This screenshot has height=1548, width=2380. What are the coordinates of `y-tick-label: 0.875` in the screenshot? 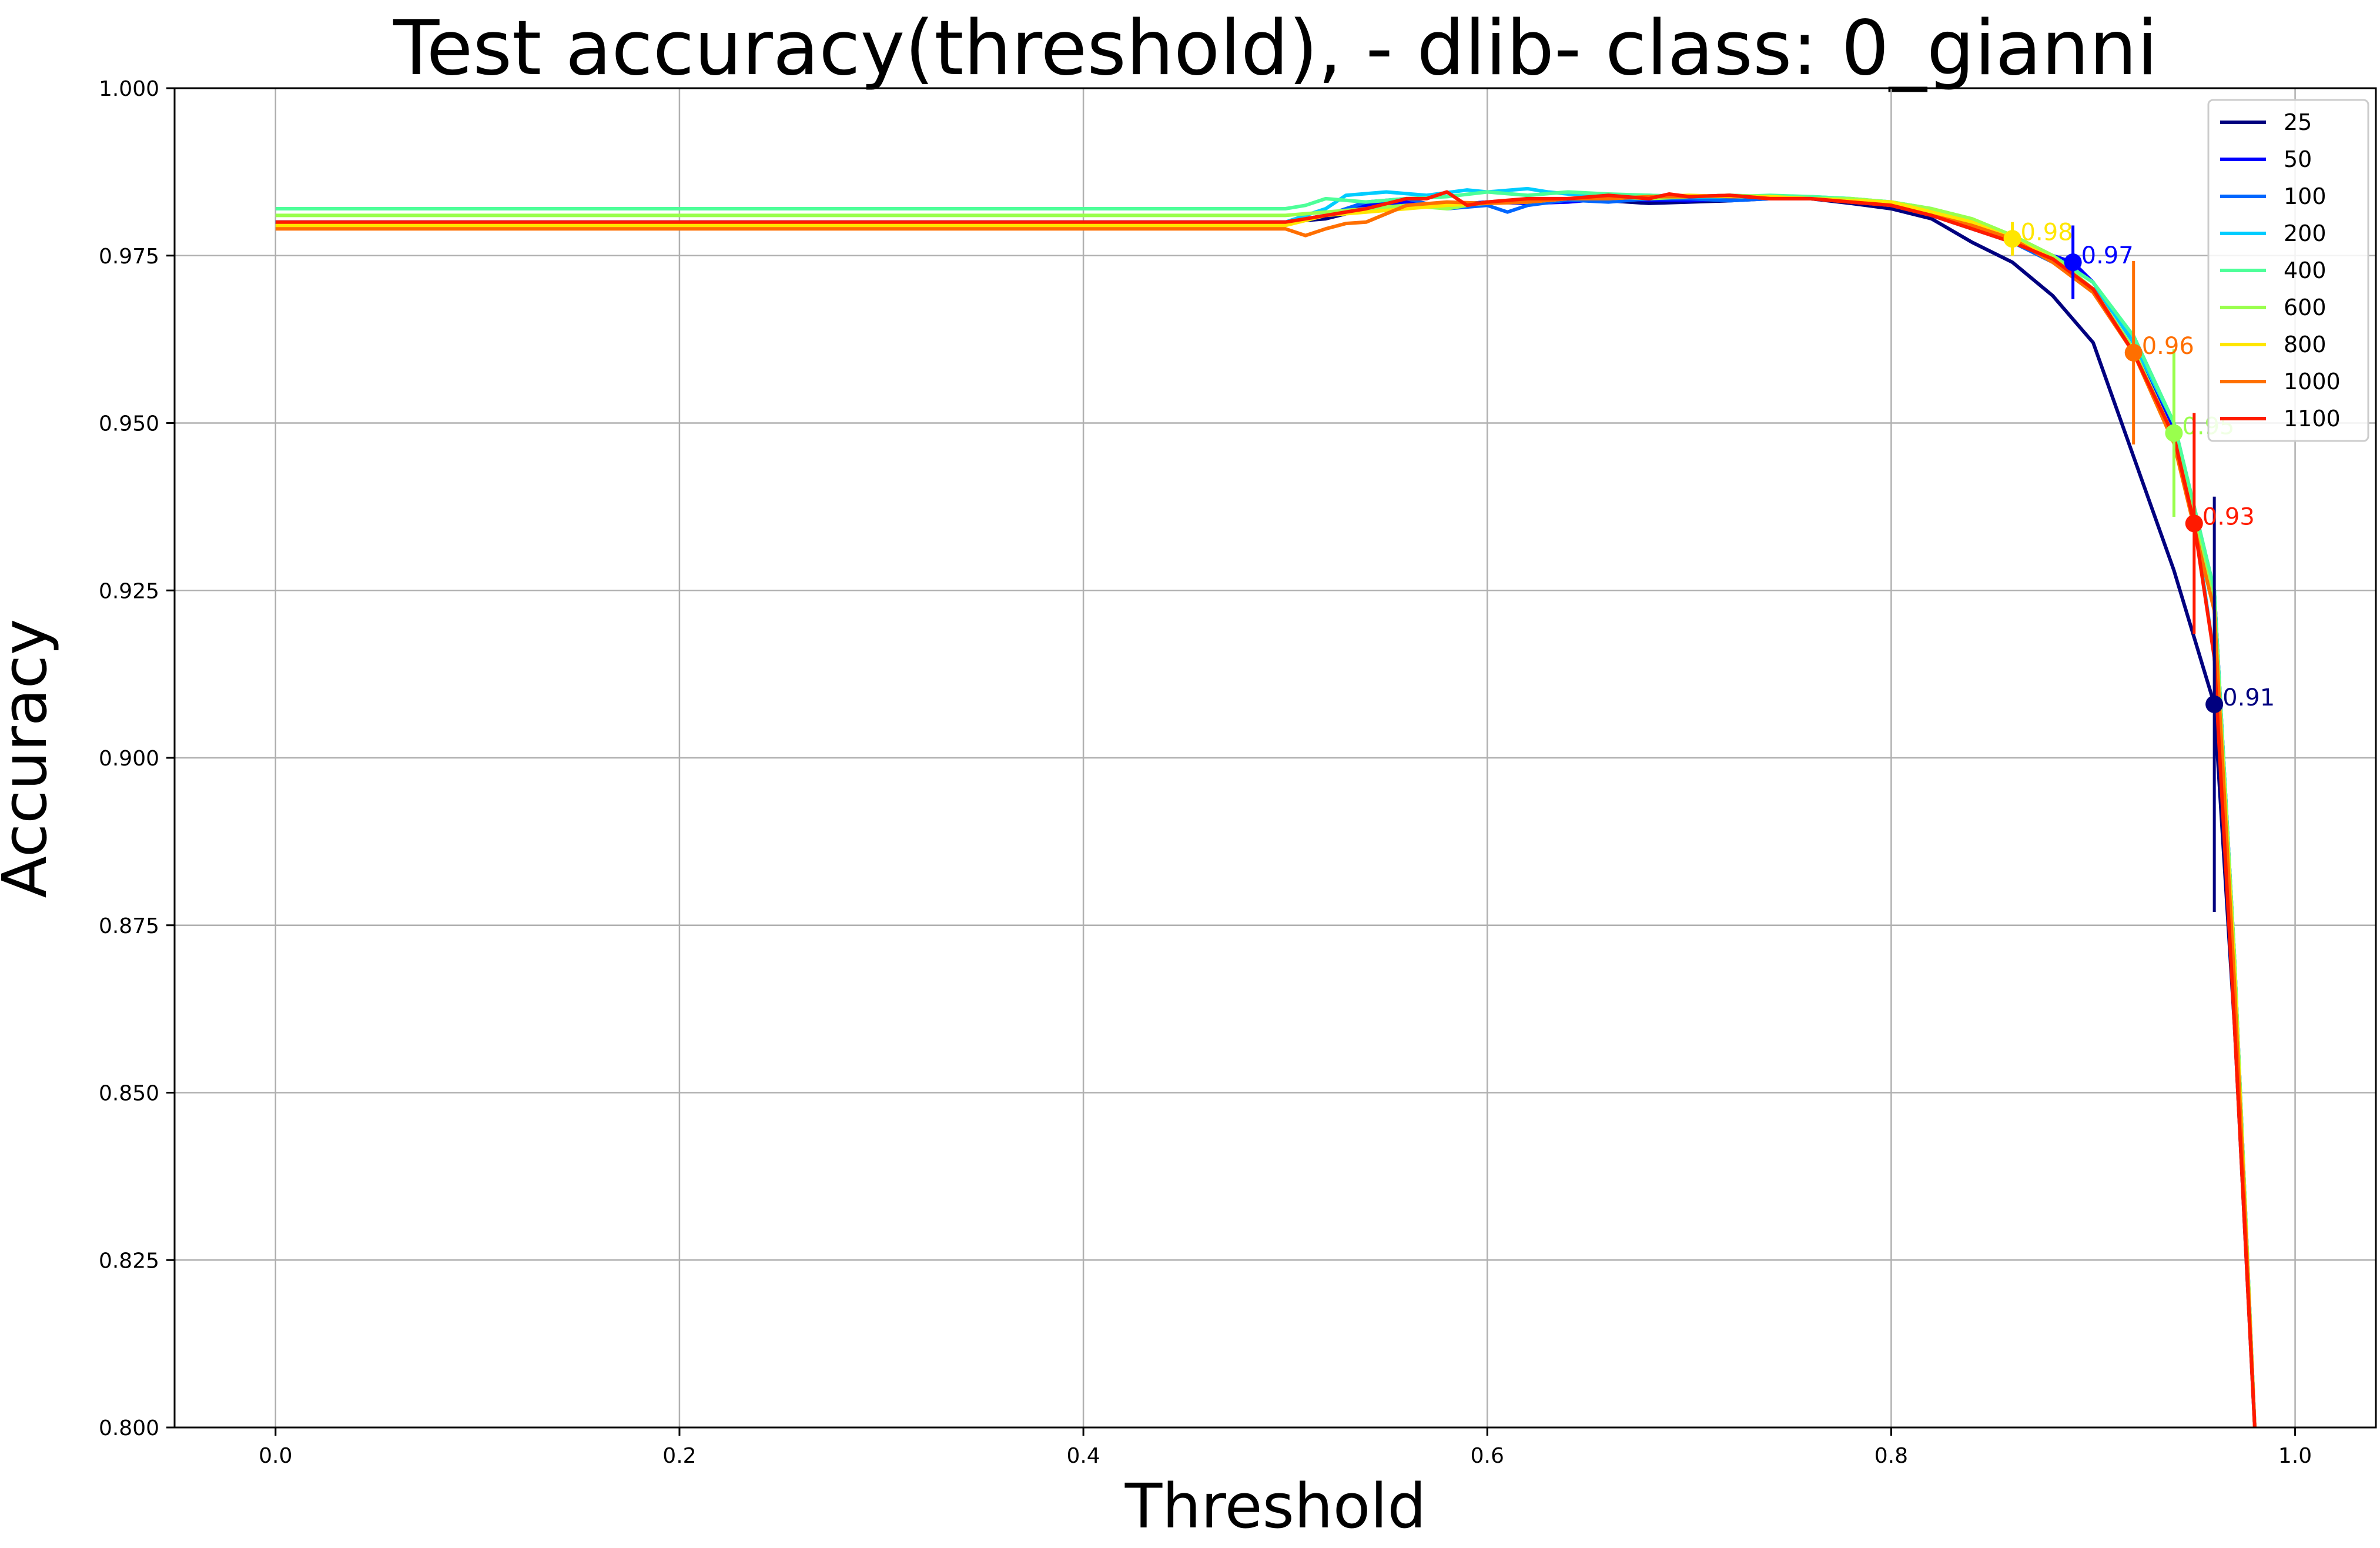 It's located at (129, 926).